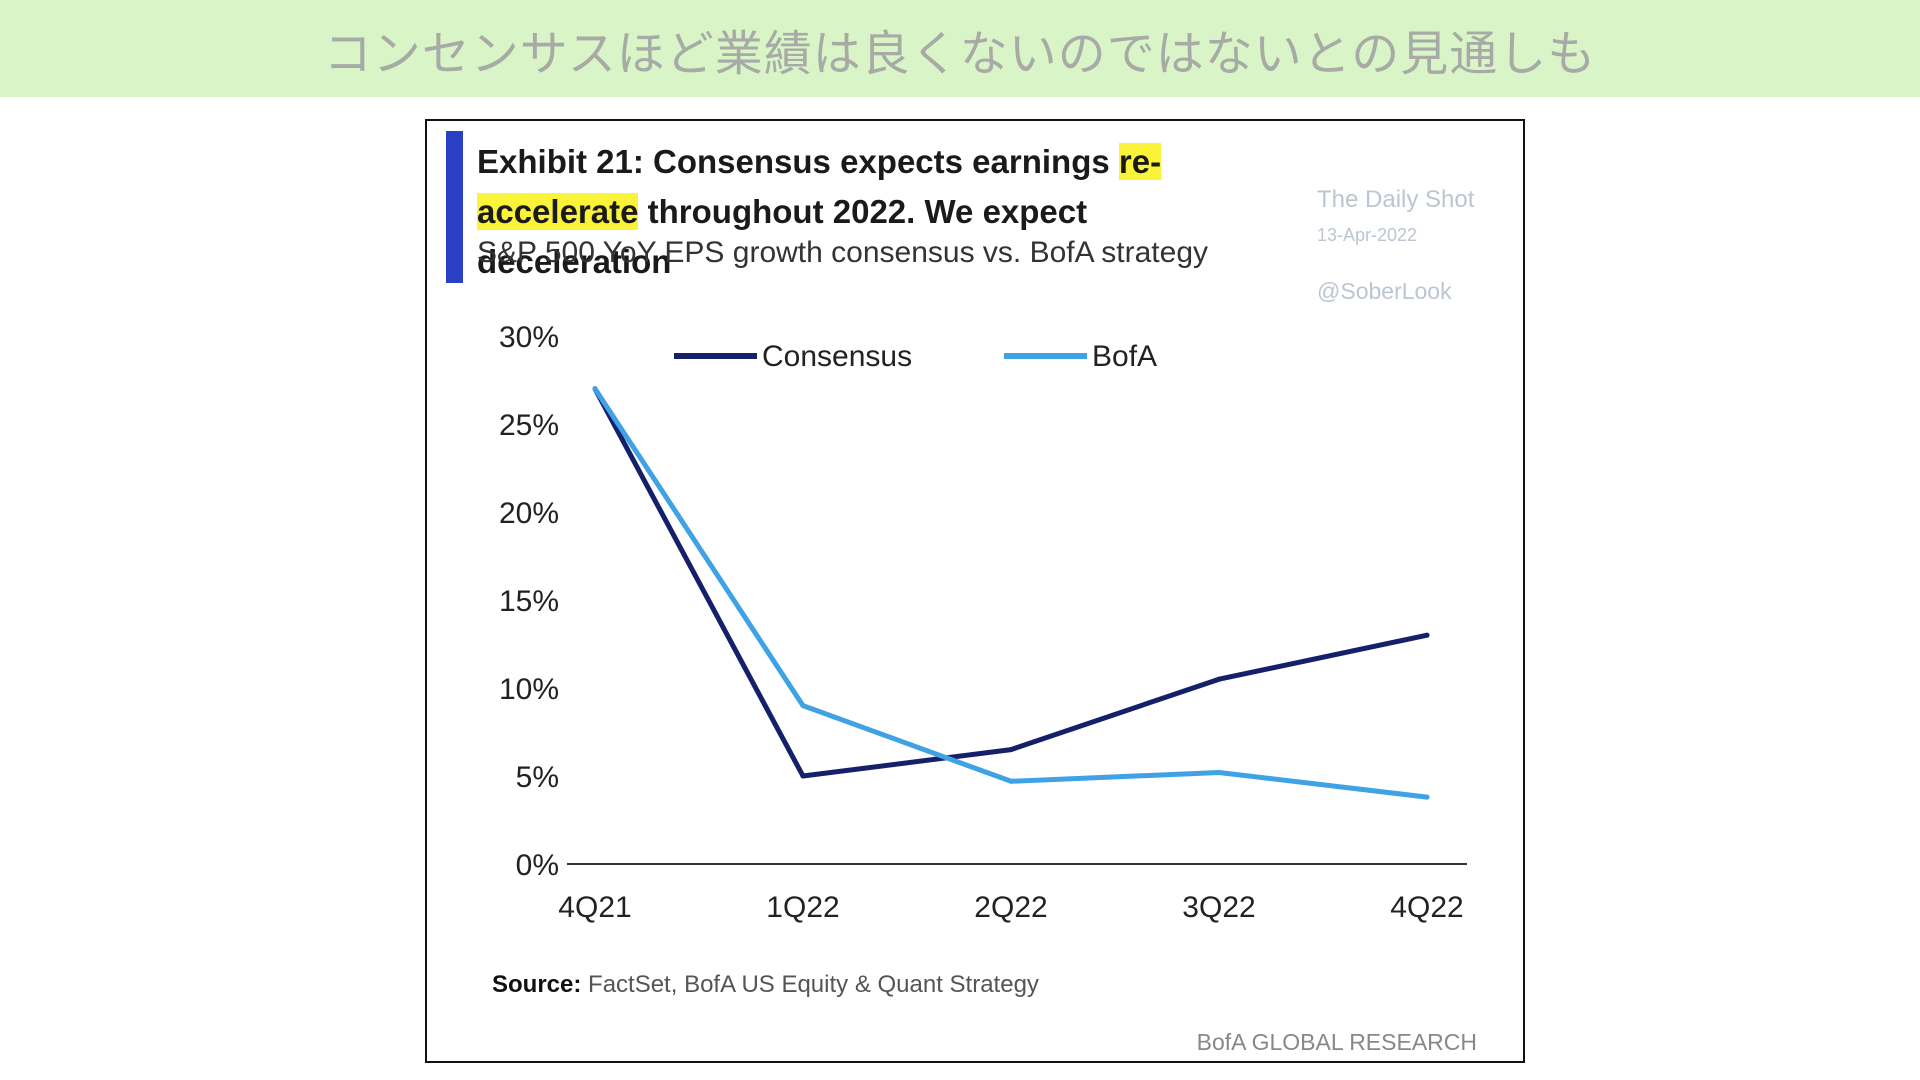 Image resolution: width=1920 pixels, height=1080 pixels. What do you see at coordinates (537, 984) in the screenshot?
I see `source-label: Source:` at bounding box center [537, 984].